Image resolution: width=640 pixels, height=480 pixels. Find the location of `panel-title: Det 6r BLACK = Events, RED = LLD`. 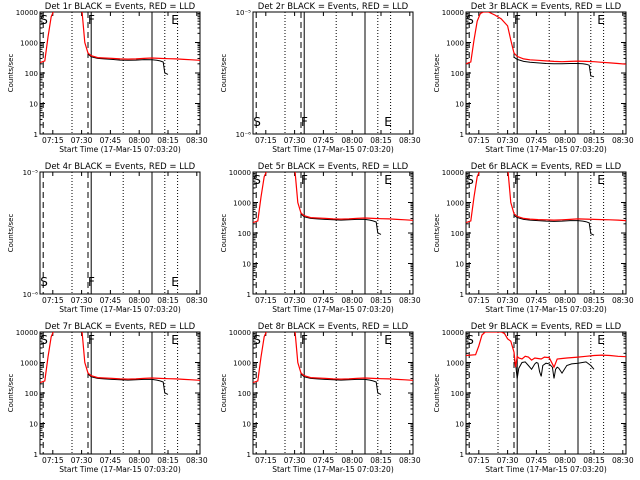

panel-title: Det 6r BLACK = Events, RED = LLD is located at coordinates (546, 167).